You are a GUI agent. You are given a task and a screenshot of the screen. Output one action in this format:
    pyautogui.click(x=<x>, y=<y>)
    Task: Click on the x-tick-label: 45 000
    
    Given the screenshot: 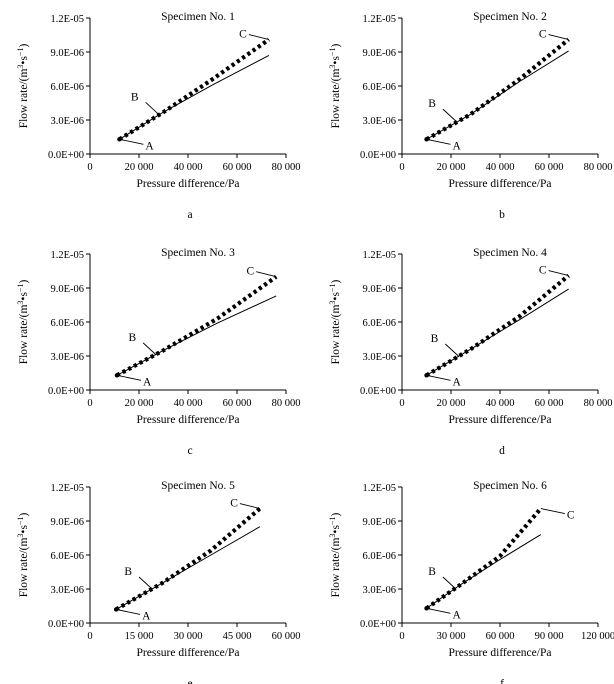 What is the action you would take?
    pyautogui.click(x=237, y=636)
    